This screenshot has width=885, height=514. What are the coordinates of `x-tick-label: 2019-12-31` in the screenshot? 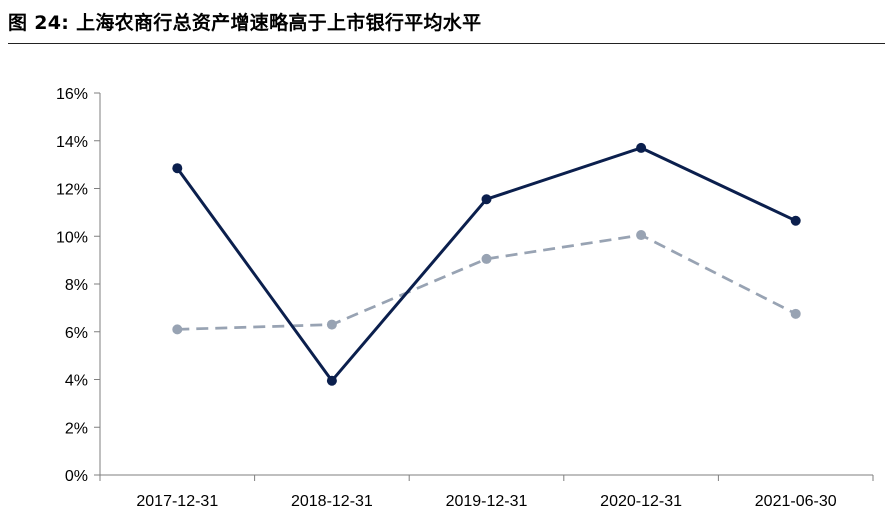 It's located at (487, 501).